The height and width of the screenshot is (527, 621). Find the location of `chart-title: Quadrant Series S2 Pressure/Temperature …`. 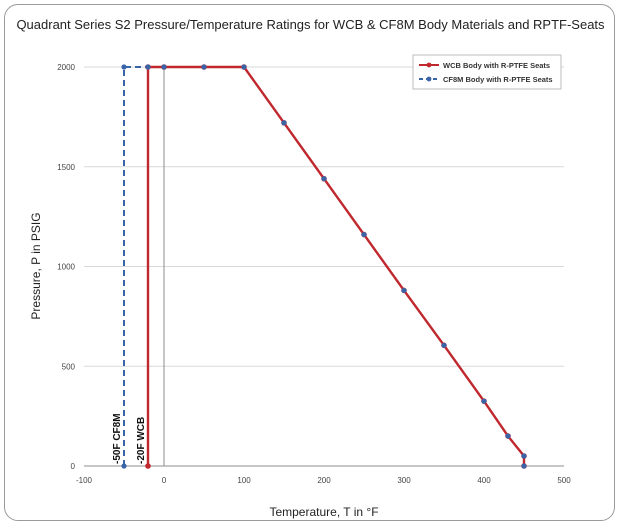

chart-title: Quadrant Series S2 Pressure/Temperature … is located at coordinates (310, 24).